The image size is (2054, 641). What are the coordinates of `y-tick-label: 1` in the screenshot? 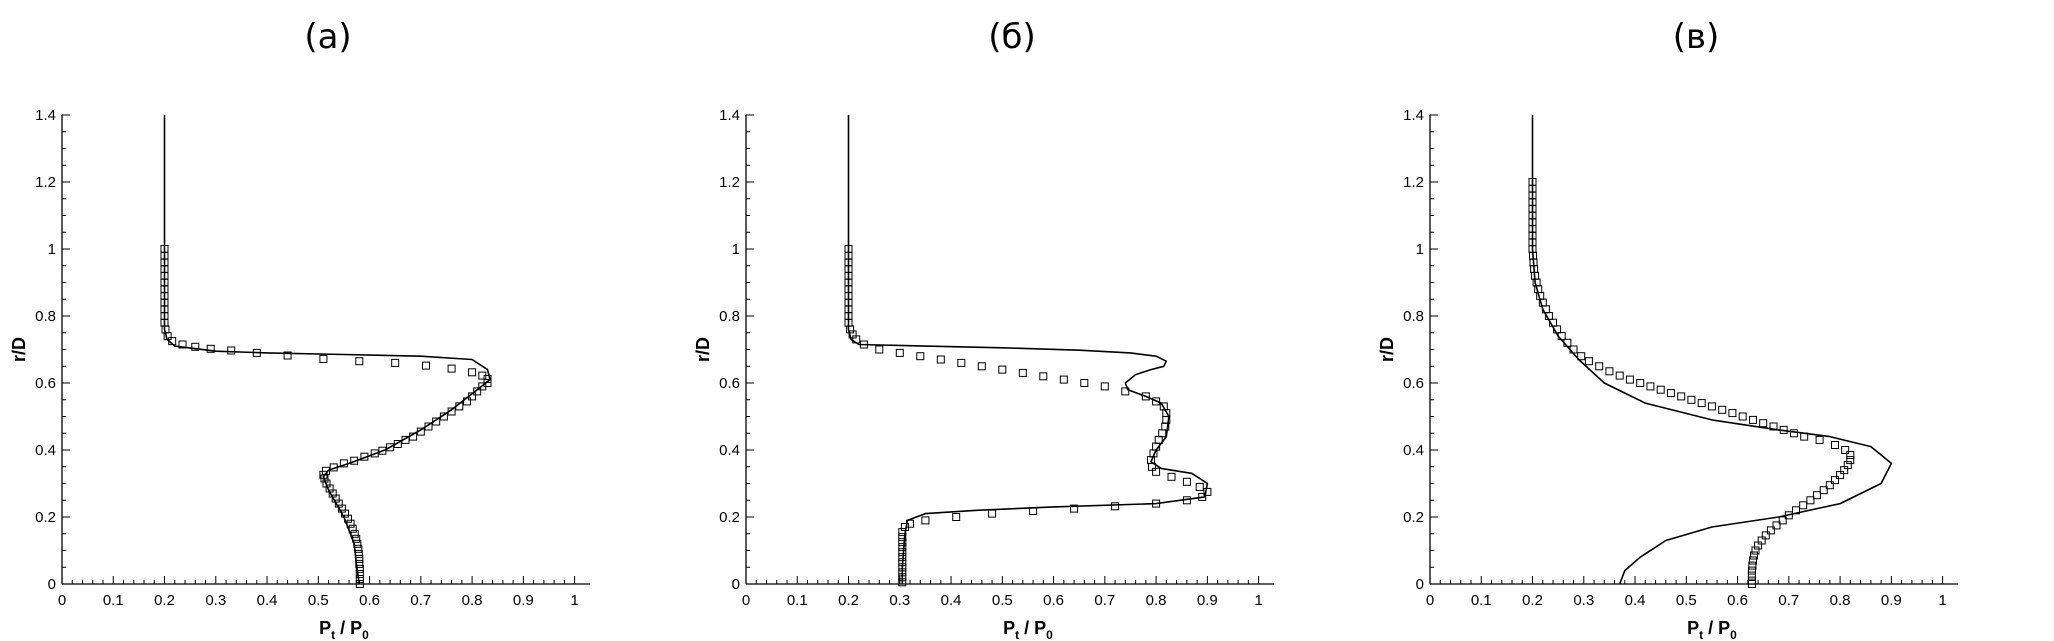 It's located at (736, 249).